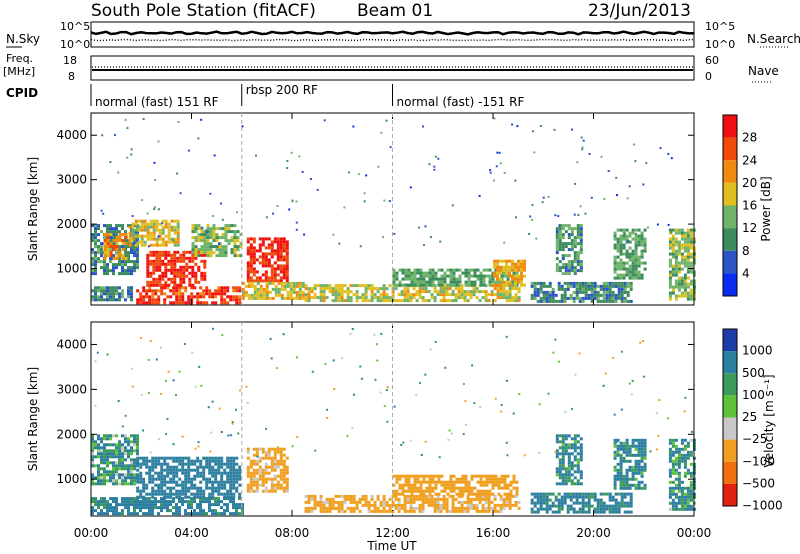 The height and width of the screenshot is (554, 800). Describe the element at coordinates (694, 533) in the screenshot. I see `x-tick-label: 00:00` at that location.